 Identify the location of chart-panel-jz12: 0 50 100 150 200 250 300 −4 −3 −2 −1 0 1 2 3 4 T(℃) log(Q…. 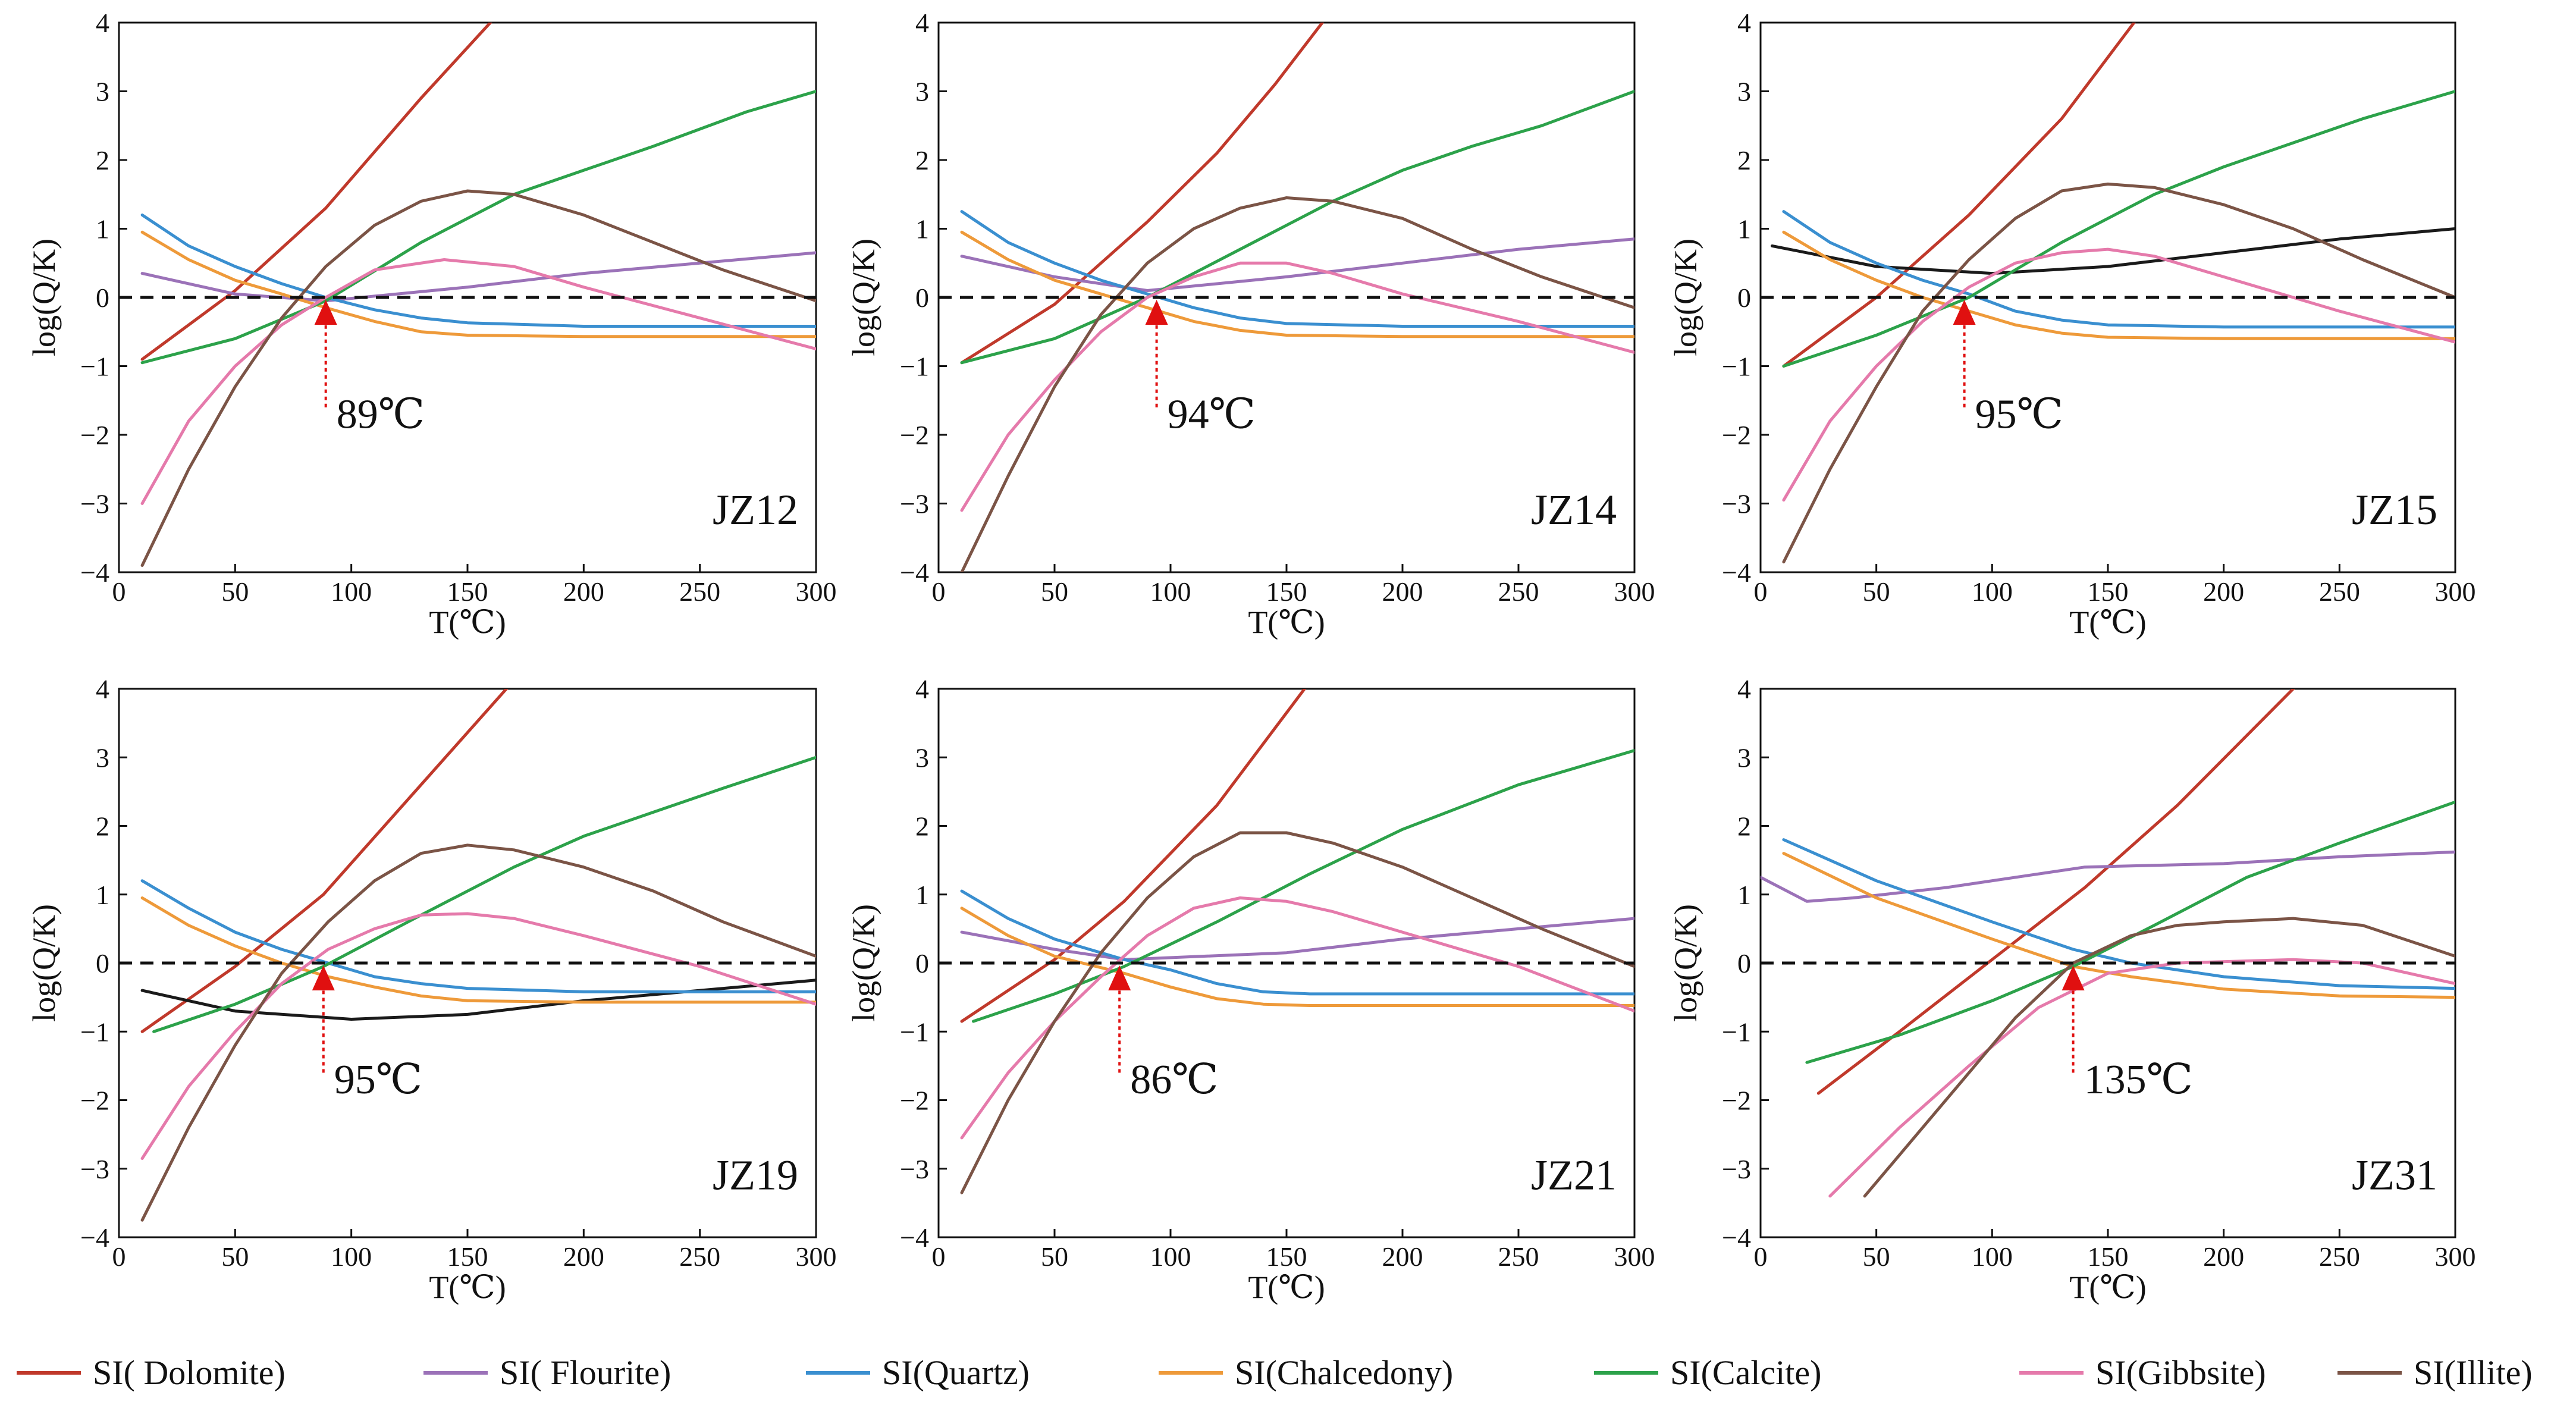
(431, 324).